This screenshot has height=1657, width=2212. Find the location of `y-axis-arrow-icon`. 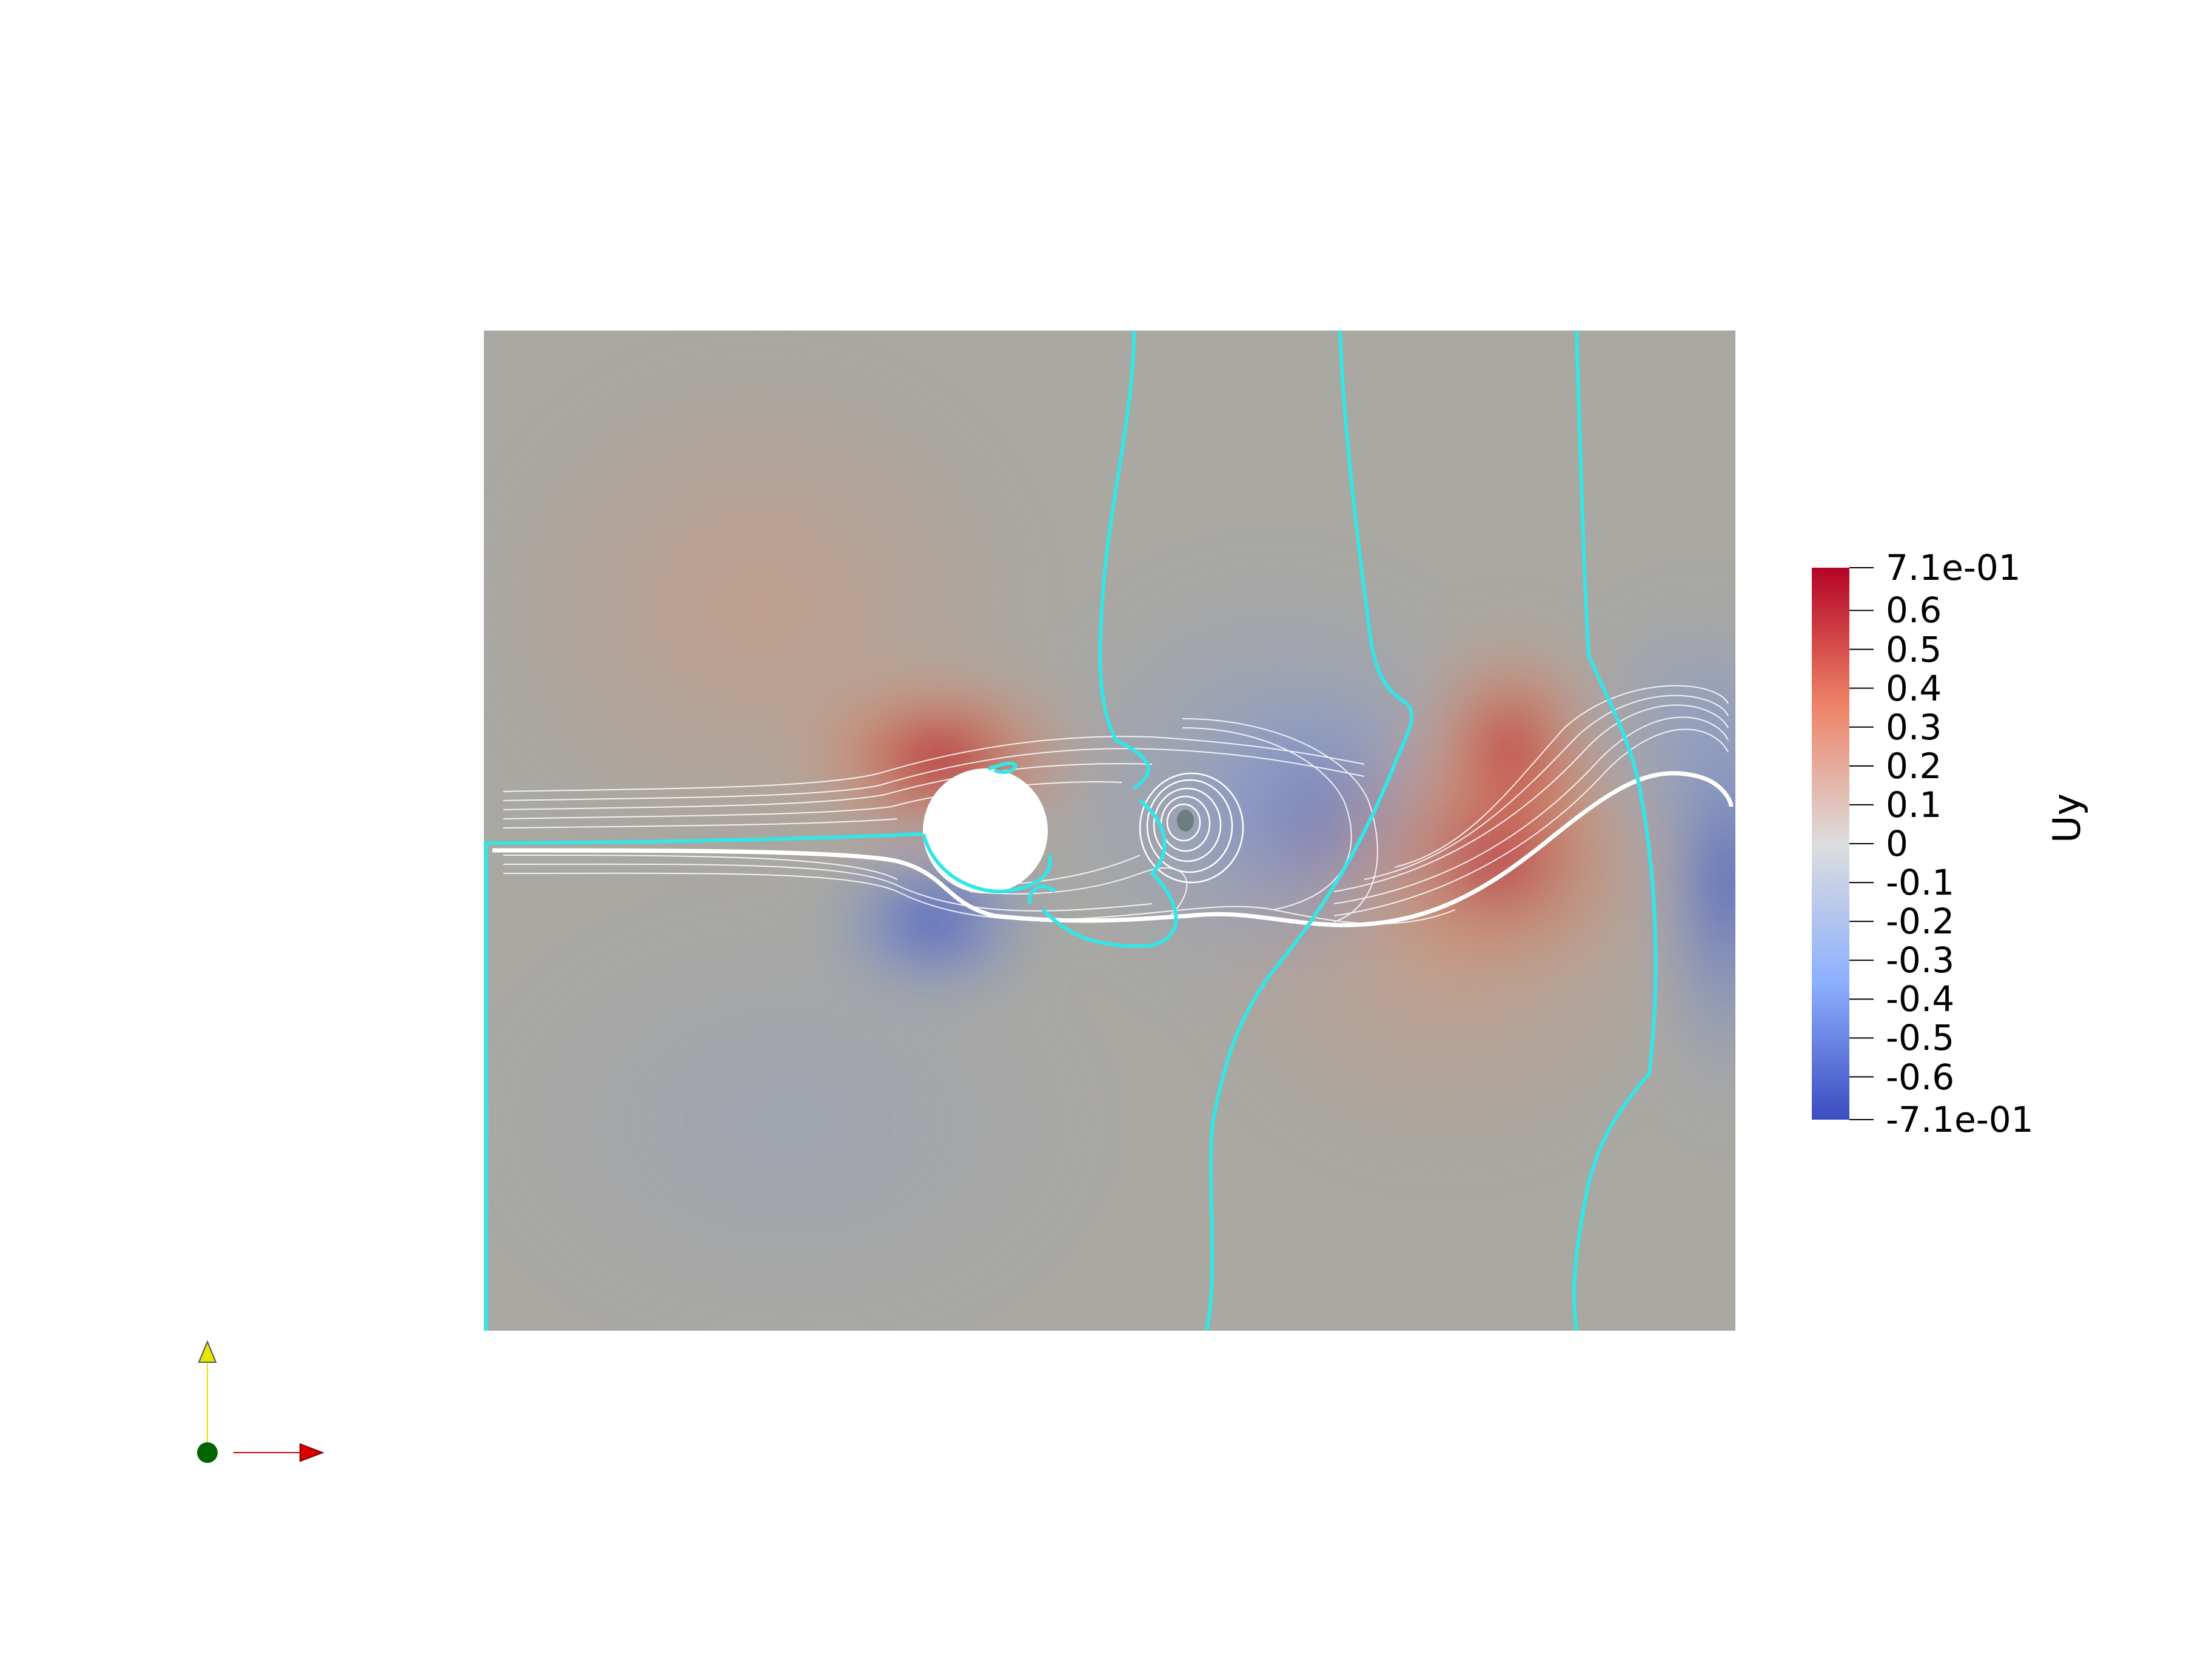

y-axis-arrow-icon is located at coordinates (207, 1351).